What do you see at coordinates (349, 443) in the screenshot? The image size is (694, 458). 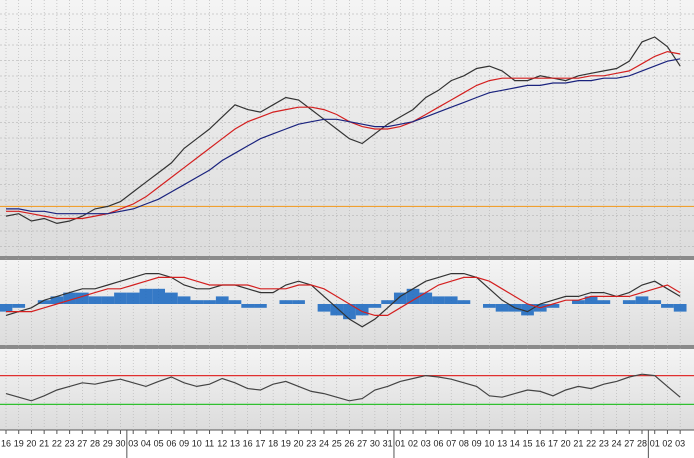 I see `x-tick-label: 26` at bounding box center [349, 443].